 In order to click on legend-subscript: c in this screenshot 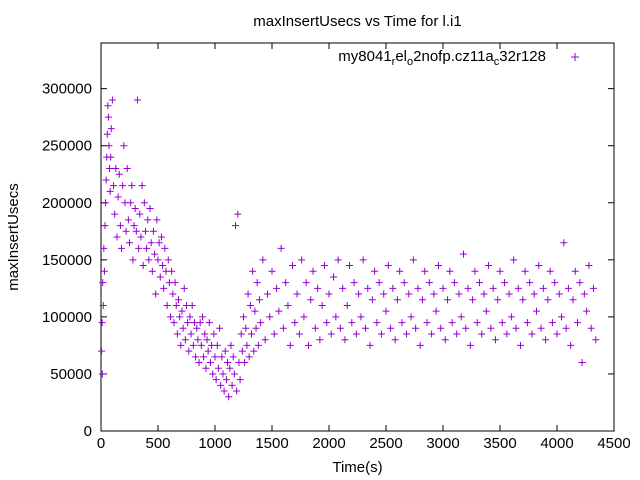, I will do `click(497, 62)`.